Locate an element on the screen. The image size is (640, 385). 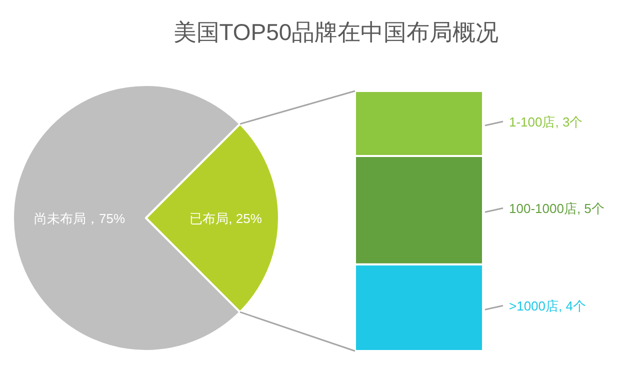
data-label: 已布局, 25% is located at coordinates (226, 218).